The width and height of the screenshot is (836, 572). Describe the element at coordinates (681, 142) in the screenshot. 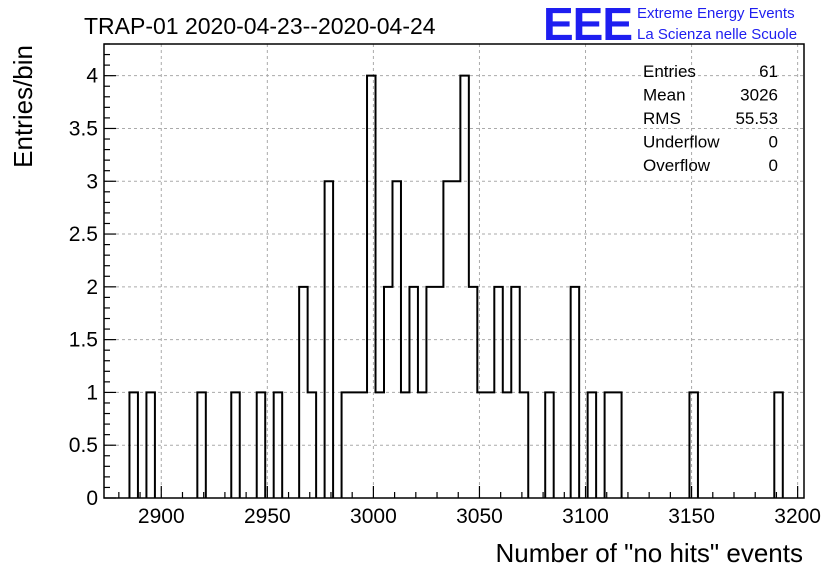

I see `stats-label-underflow: Underflow` at that location.